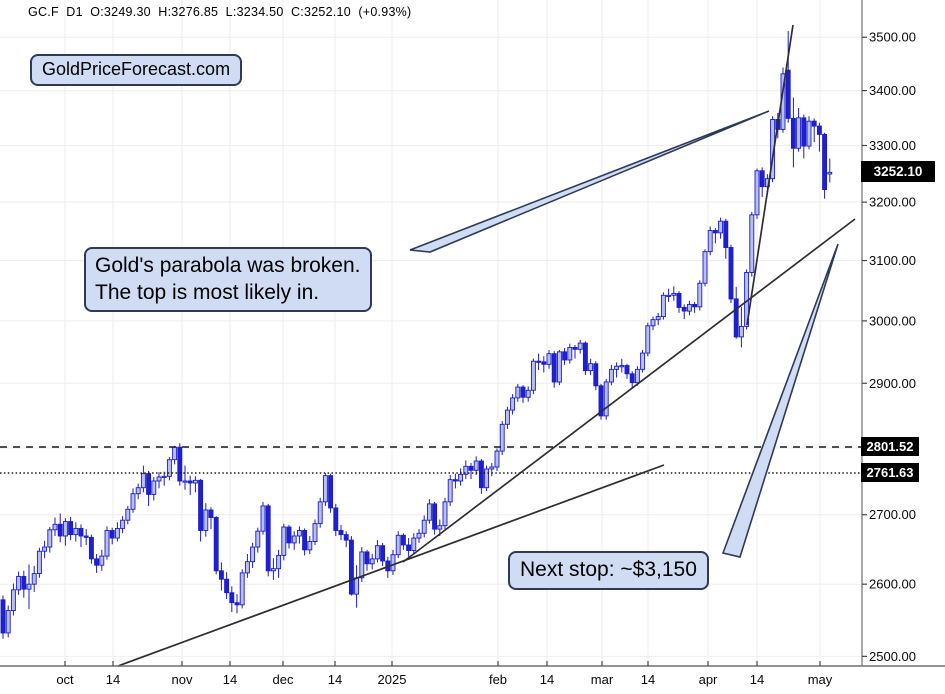 The width and height of the screenshot is (945, 694). I want to click on y-tick-label: 2900.00, so click(892, 383).